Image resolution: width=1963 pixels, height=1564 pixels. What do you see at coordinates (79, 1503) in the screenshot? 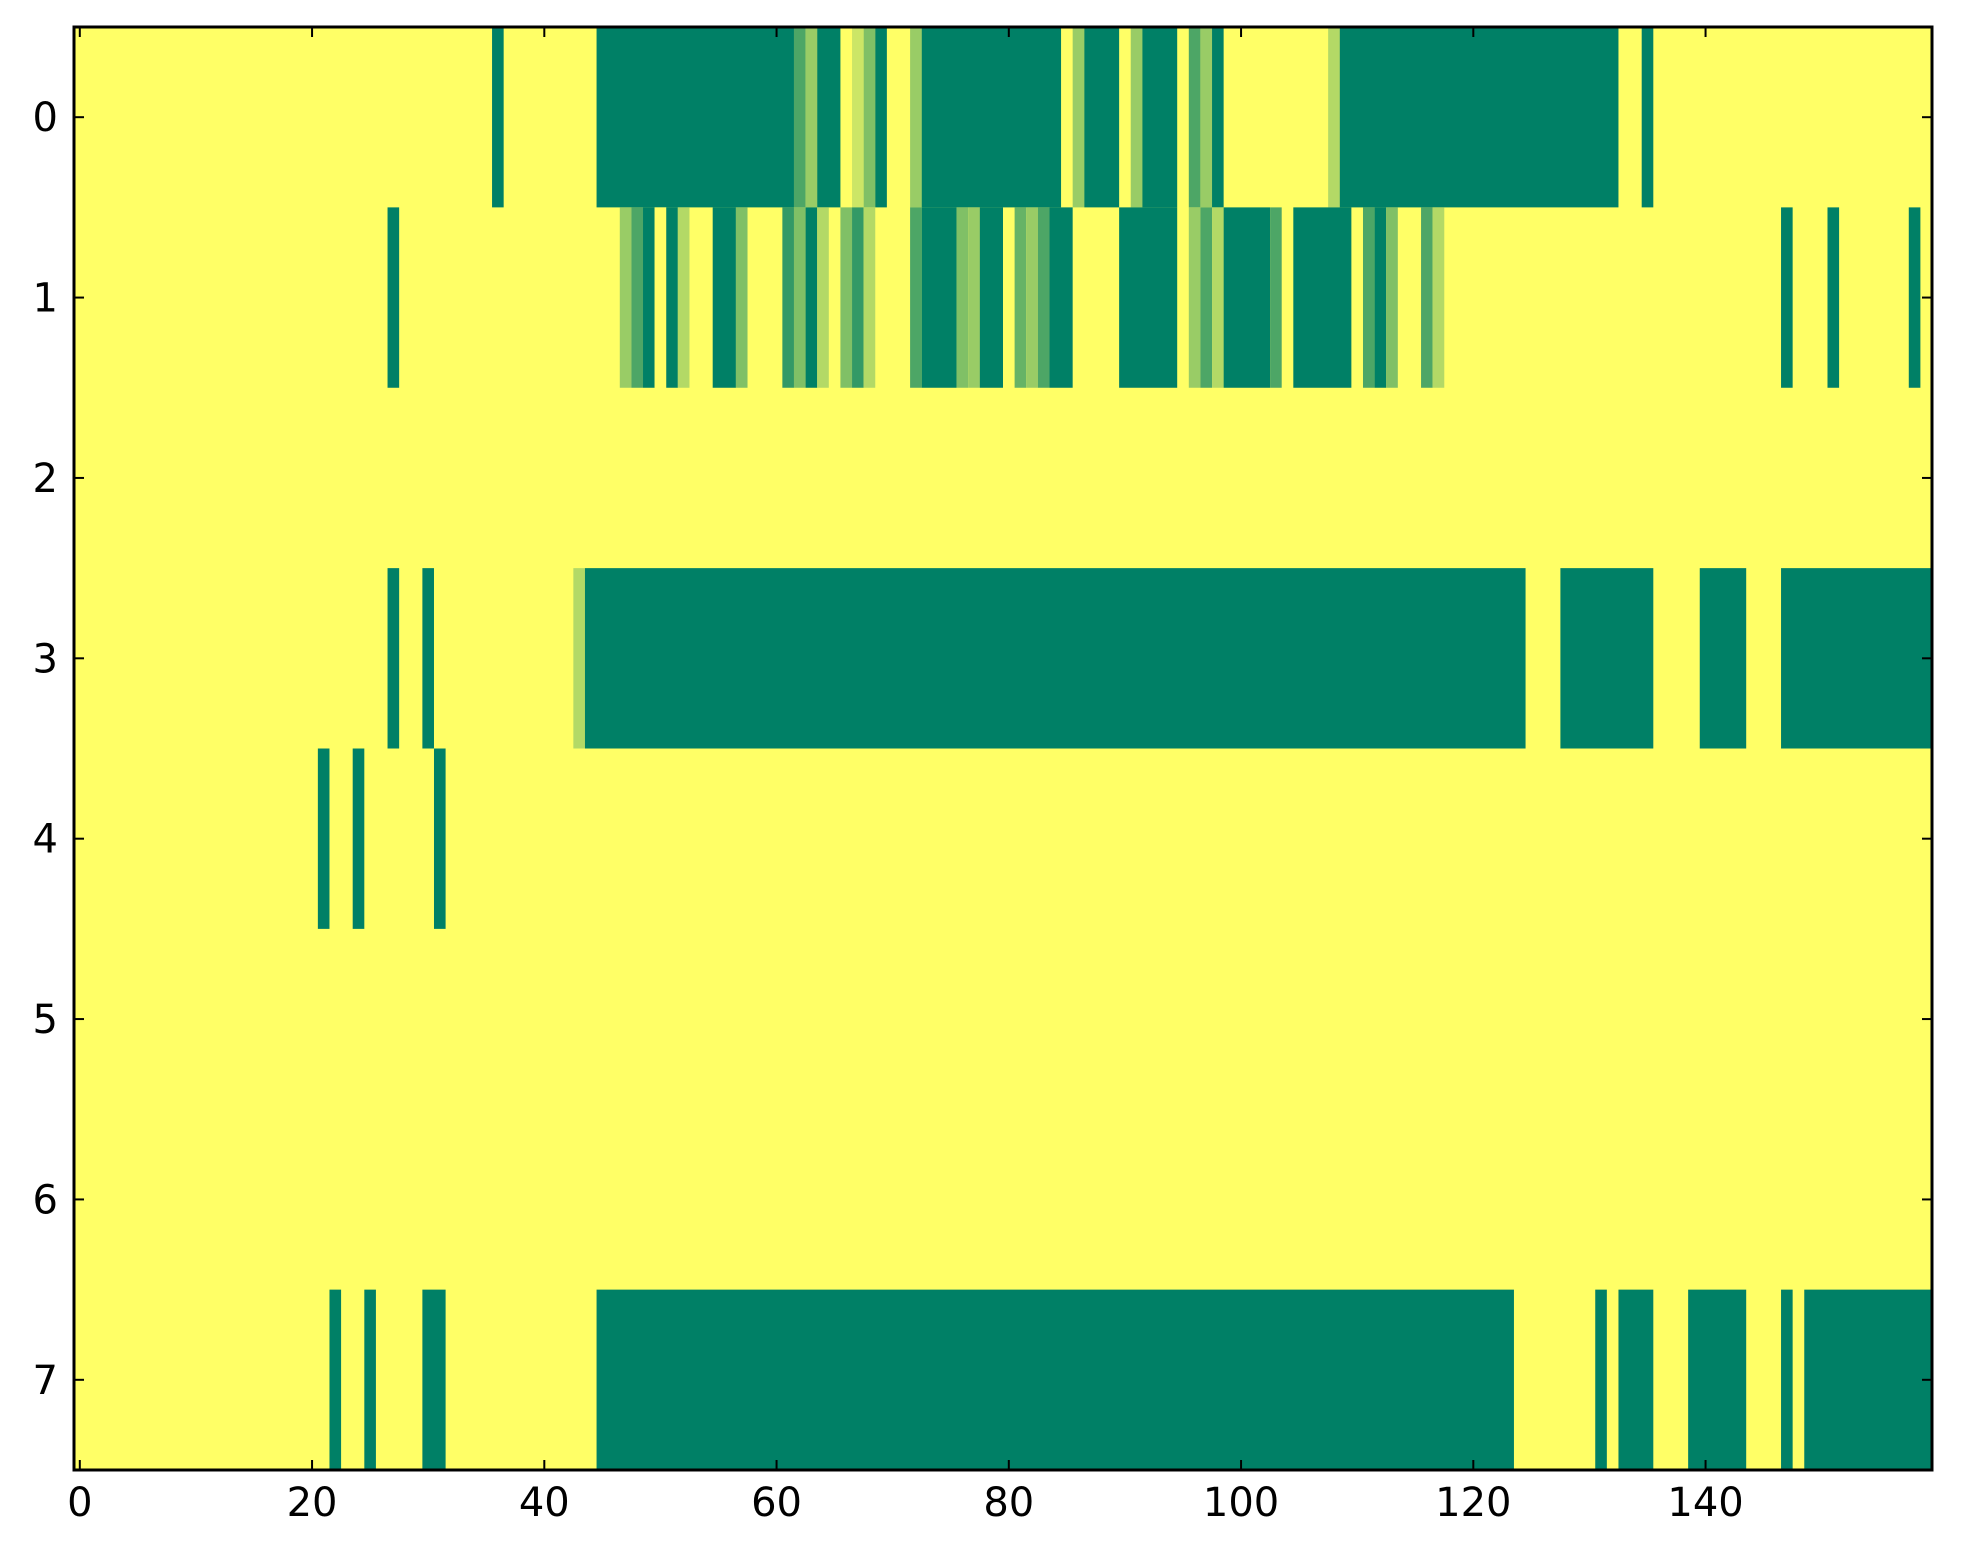
I see `x-tick-label: 0` at bounding box center [79, 1503].